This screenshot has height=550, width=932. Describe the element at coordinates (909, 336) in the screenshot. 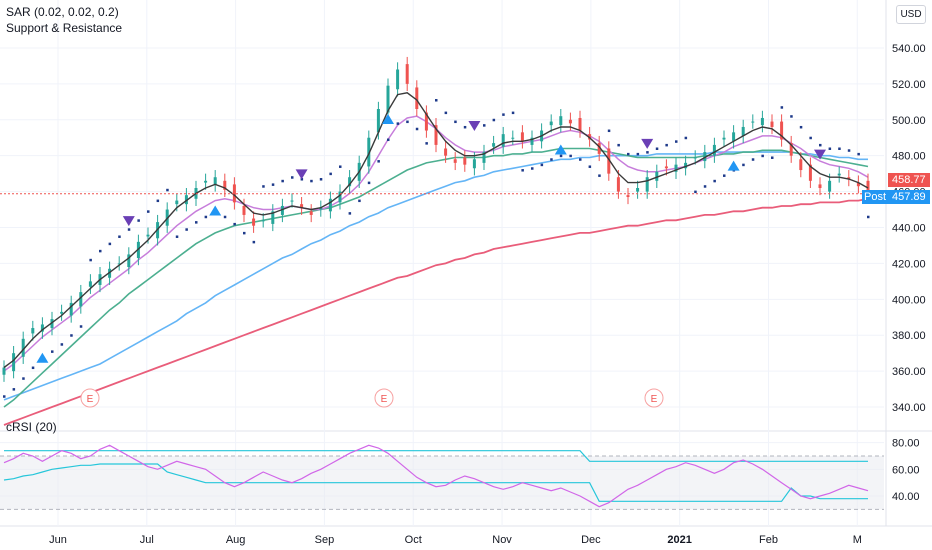

I see `y-tick-label: 380.00` at that location.